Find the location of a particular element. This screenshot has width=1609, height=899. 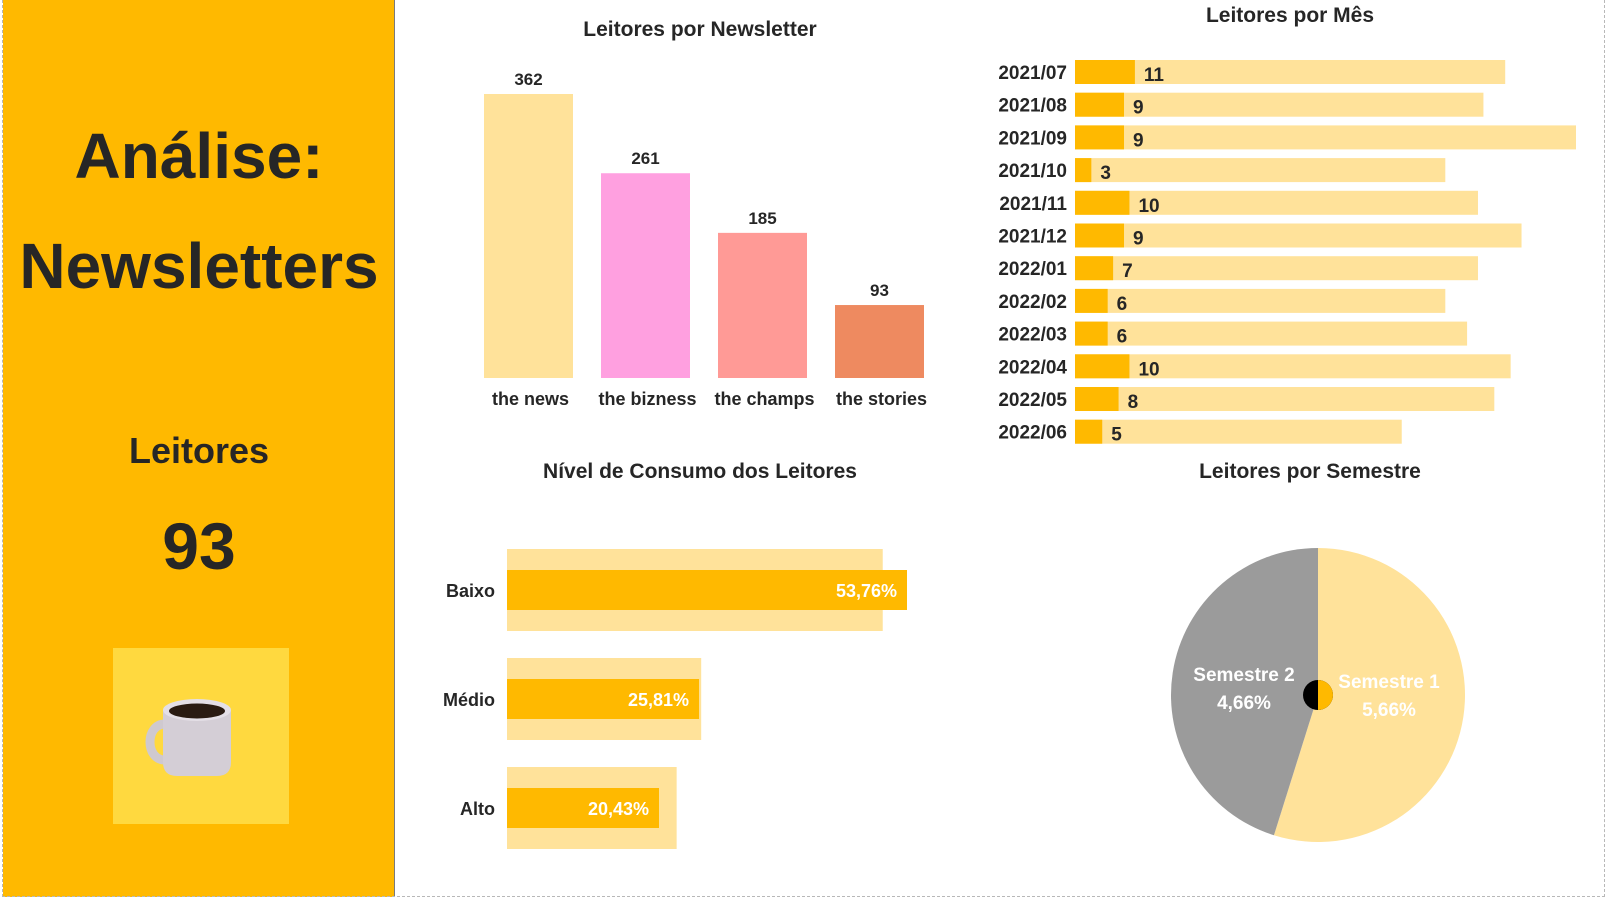

month-value-label: 5 is located at coordinates (1116, 435).